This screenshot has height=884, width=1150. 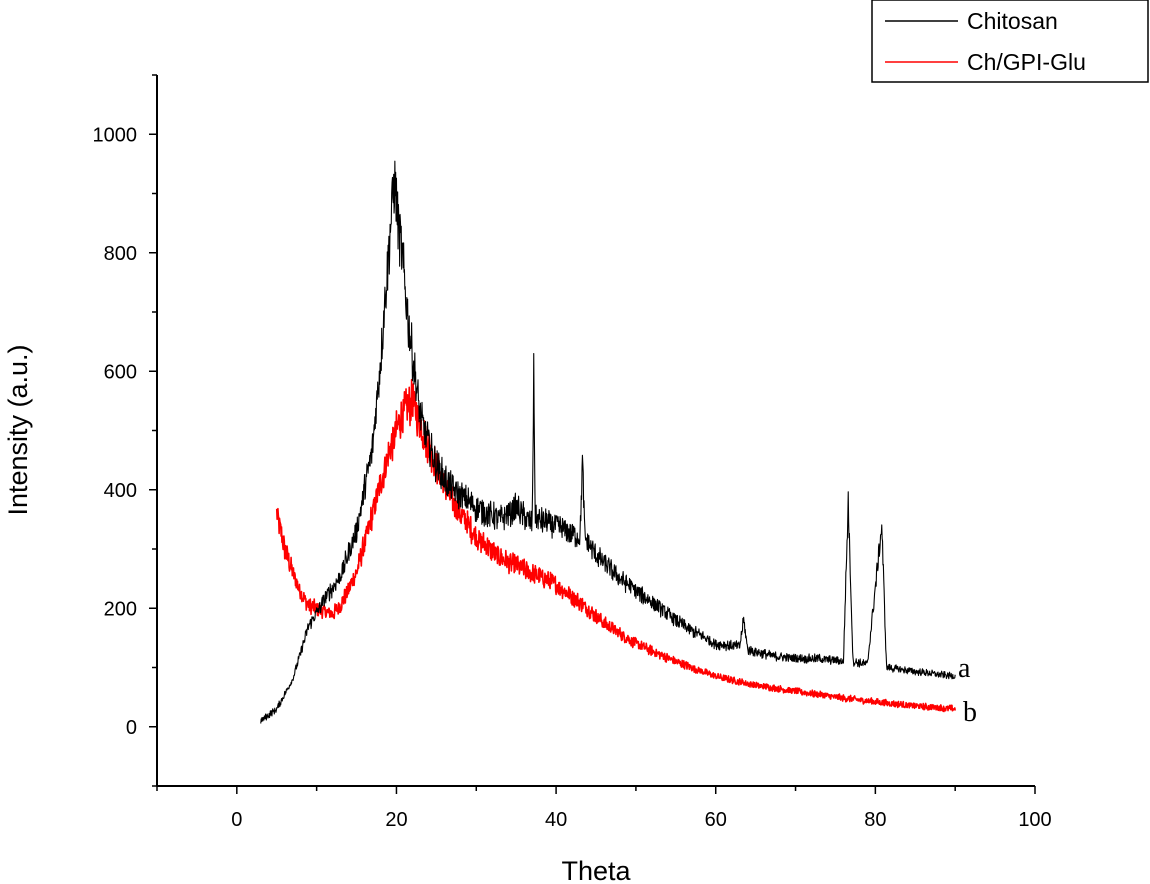 I want to click on legend-label-chitosan: Chitosan, so click(x=1012, y=21).